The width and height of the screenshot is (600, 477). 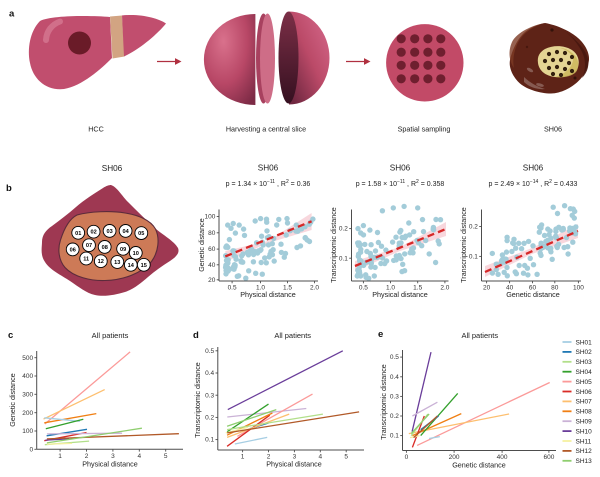 What do you see at coordinates (109, 232) in the screenshot?
I see `svg-text: 03` at bounding box center [109, 232].